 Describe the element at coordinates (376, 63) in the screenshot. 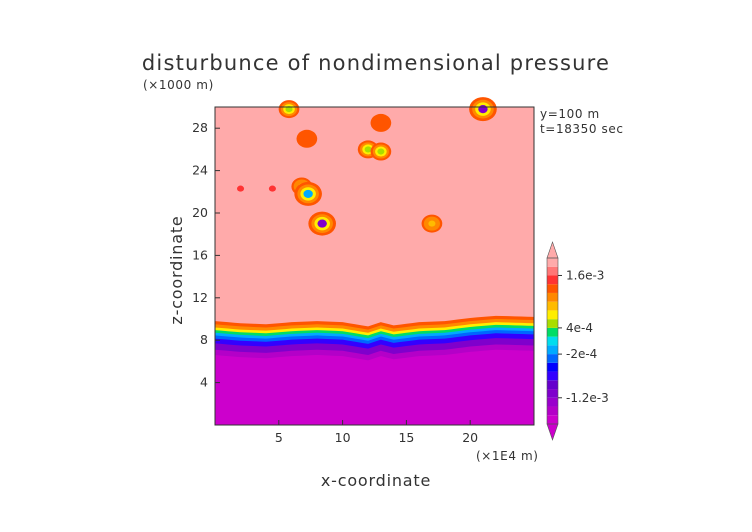

I see `chart-title: disturbunce of nondimensional pressure` at that location.